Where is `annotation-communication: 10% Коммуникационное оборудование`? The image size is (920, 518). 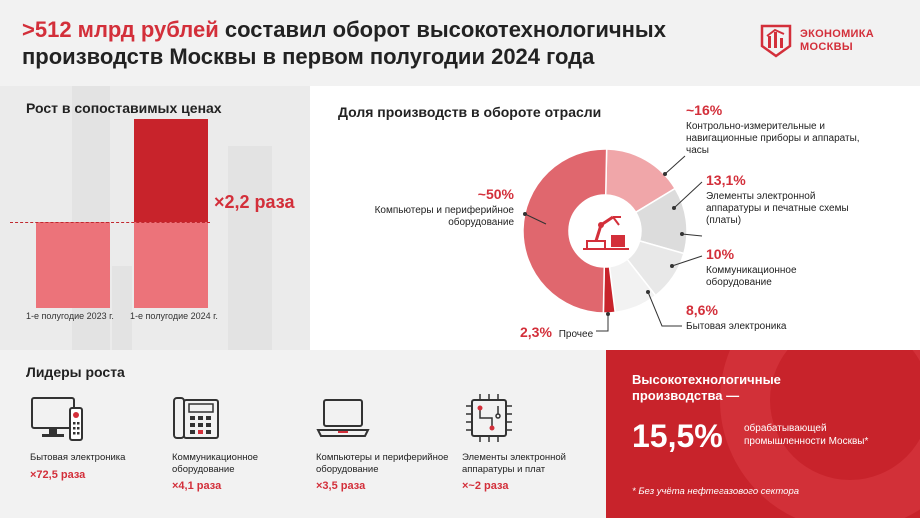
annotation-communication: 10% Коммуникационное оборудование is located at coordinates (776, 267).